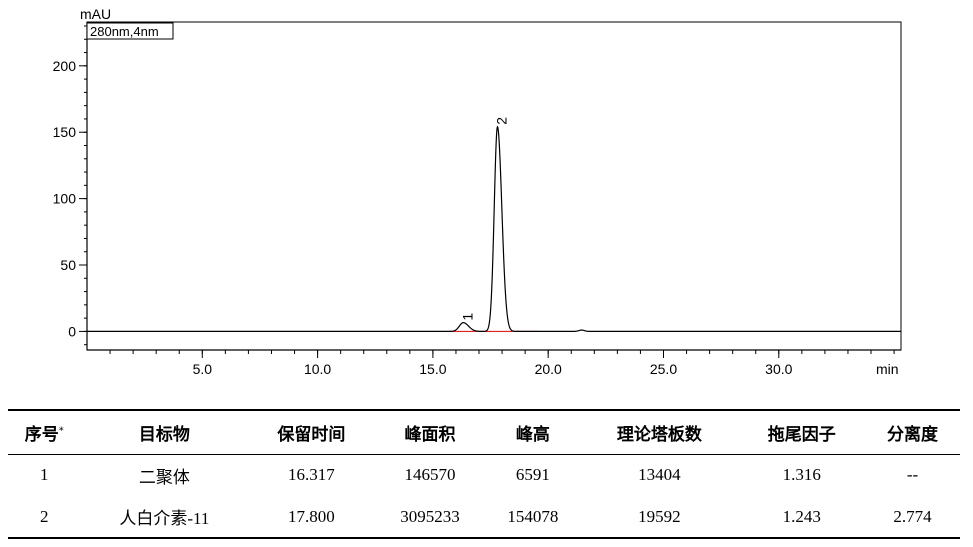 This screenshot has width=973, height=547. I want to click on cell-target: 二聚体, so click(164, 477).